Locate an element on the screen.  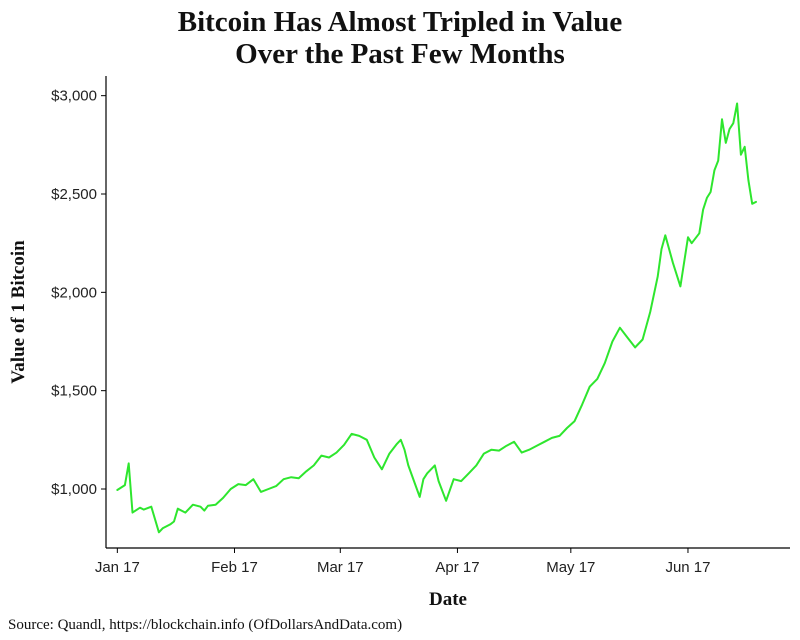
y-axis-label: Value of 1 Bitcoin is located at coordinates (18, 312).